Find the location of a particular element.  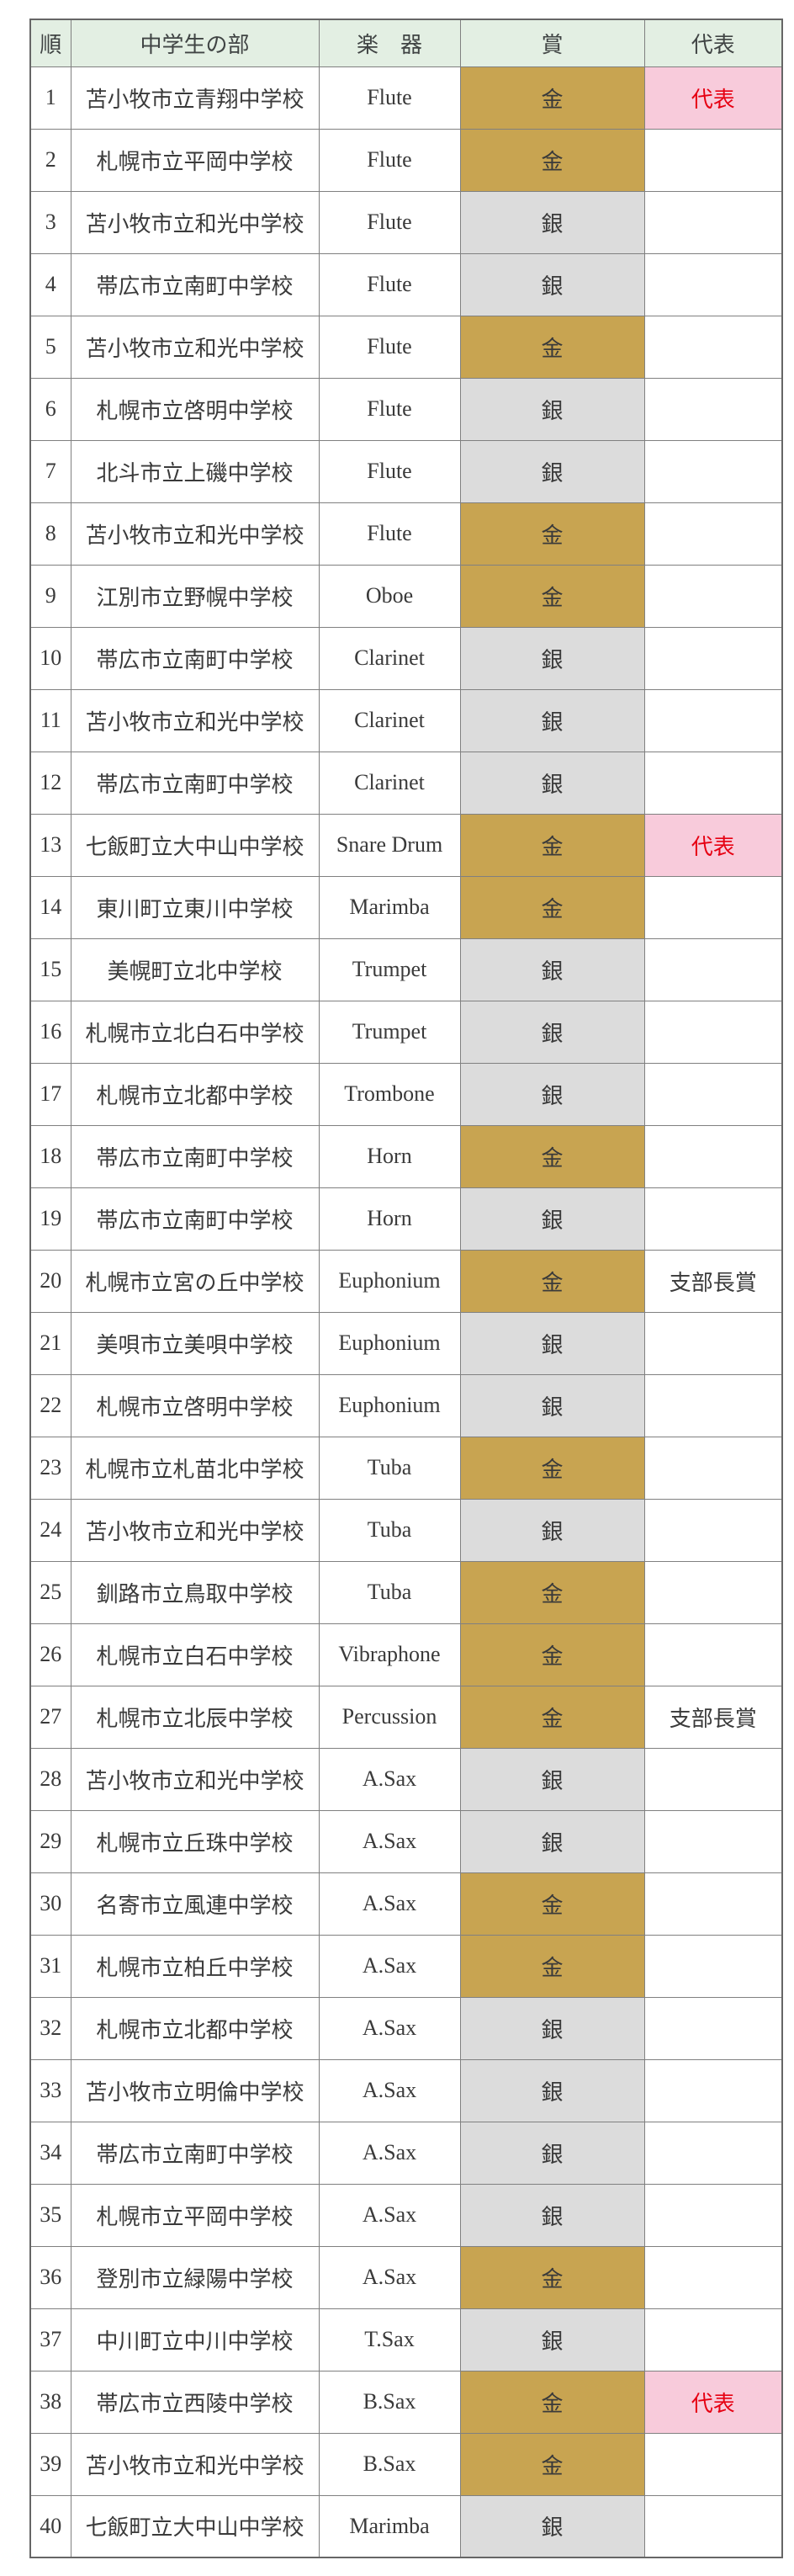

table-row: 33 苫小牧市立明倫中学校 A.Sax 銀 is located at coordinates (406, 2090).